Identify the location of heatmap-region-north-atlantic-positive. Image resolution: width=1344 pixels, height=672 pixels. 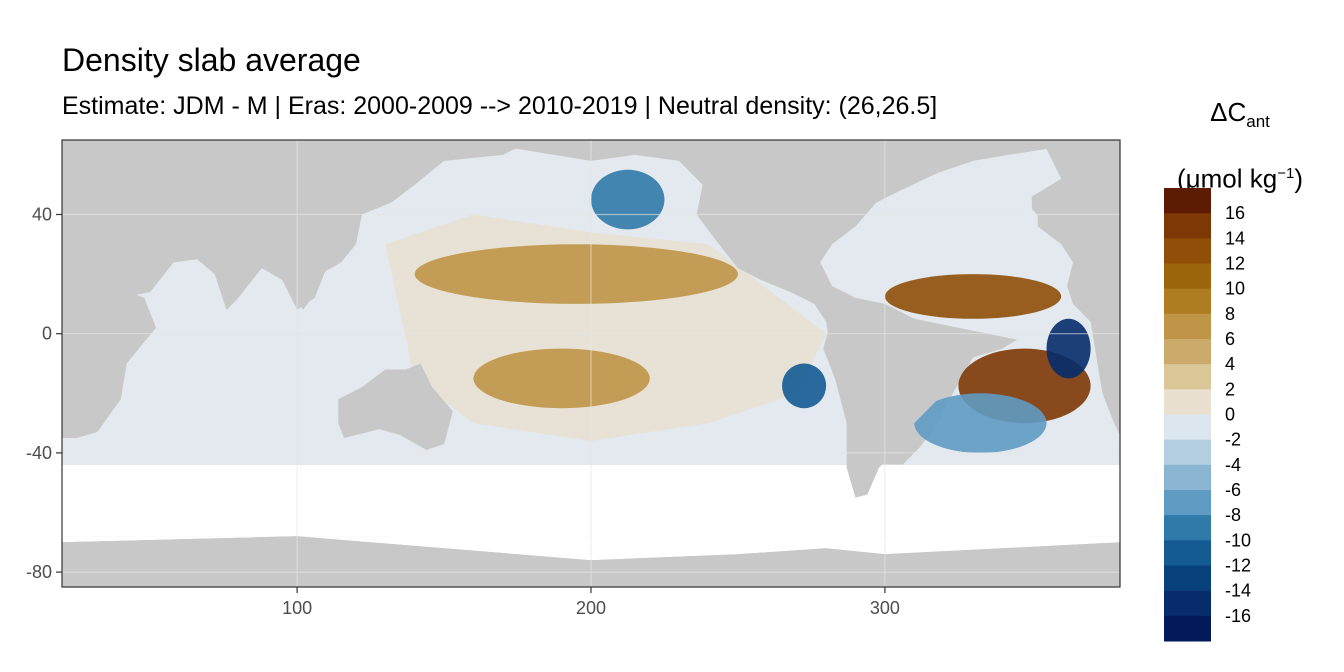
(973, 296).